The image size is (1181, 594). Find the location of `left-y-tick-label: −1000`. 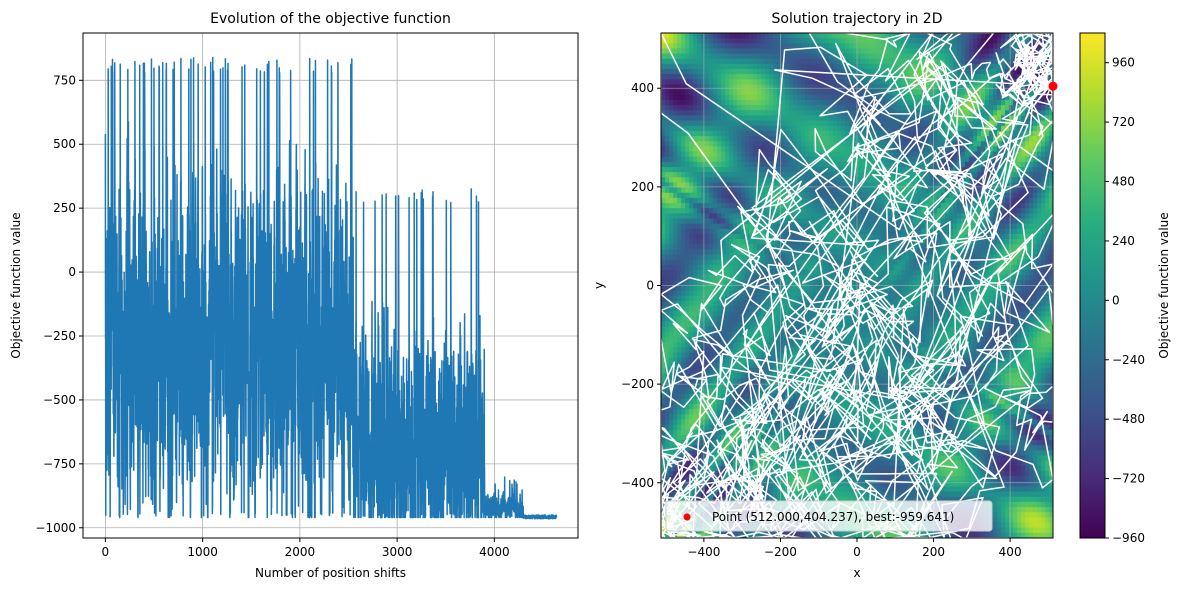

left-y-tick-label: −1000 is located at coordinates (55, 528).